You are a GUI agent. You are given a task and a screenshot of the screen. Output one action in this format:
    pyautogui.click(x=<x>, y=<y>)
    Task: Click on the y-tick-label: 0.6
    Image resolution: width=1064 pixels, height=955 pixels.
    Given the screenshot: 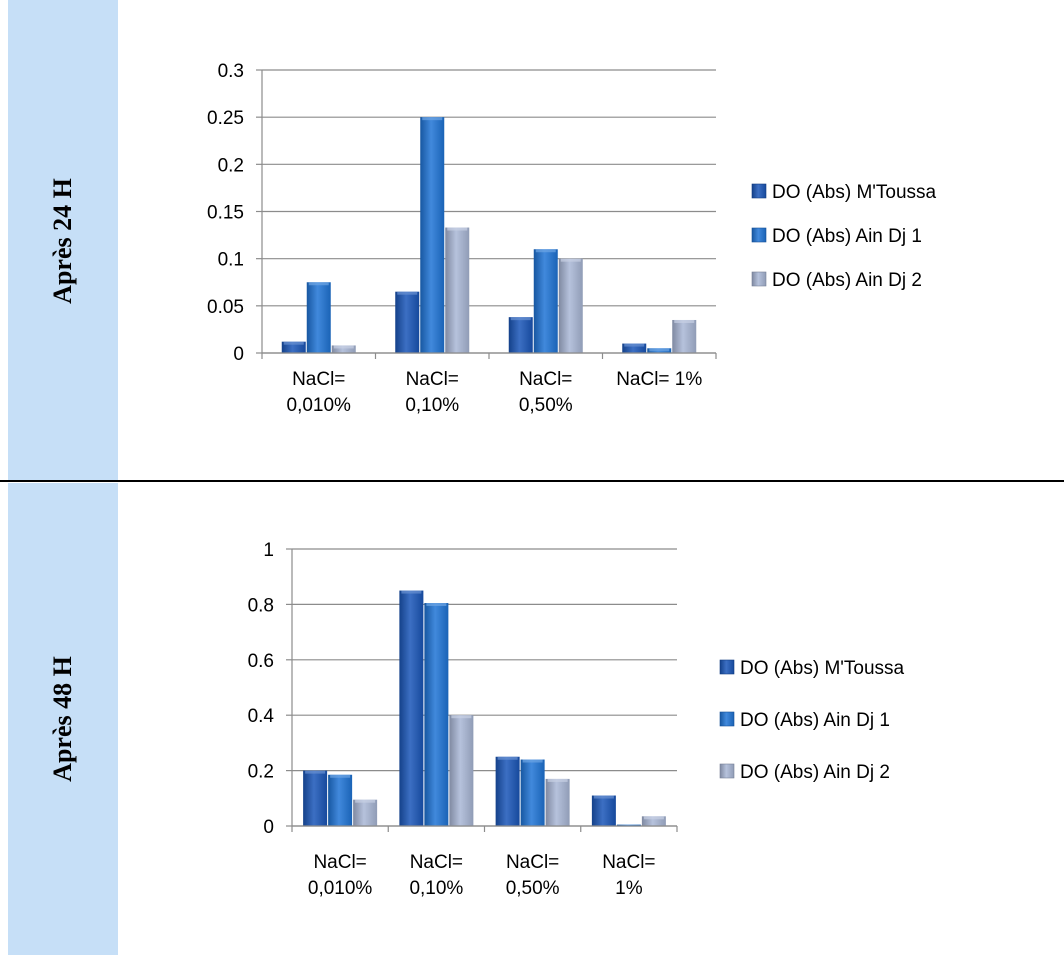 What is the action you would take?
    pyautogui.click(x=261, y=661)
    